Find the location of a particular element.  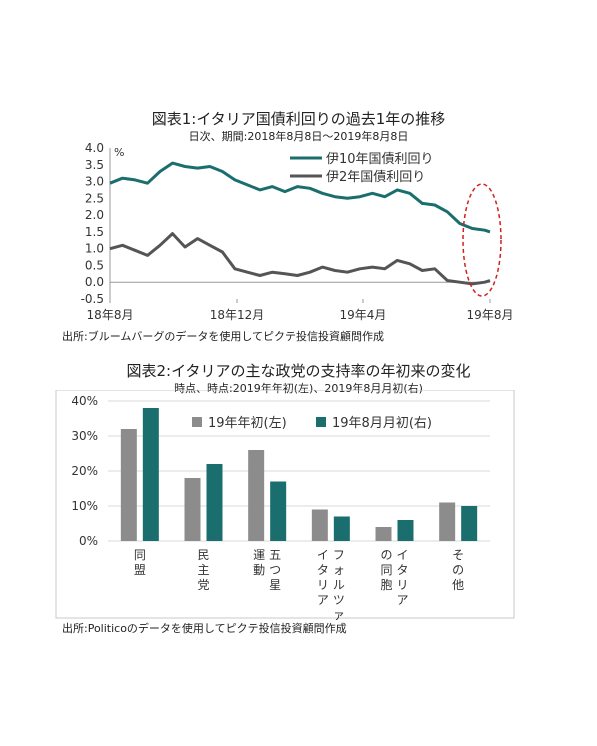

chart1-x-tick-label: 19年4月 is located at coordinates (363, 315).